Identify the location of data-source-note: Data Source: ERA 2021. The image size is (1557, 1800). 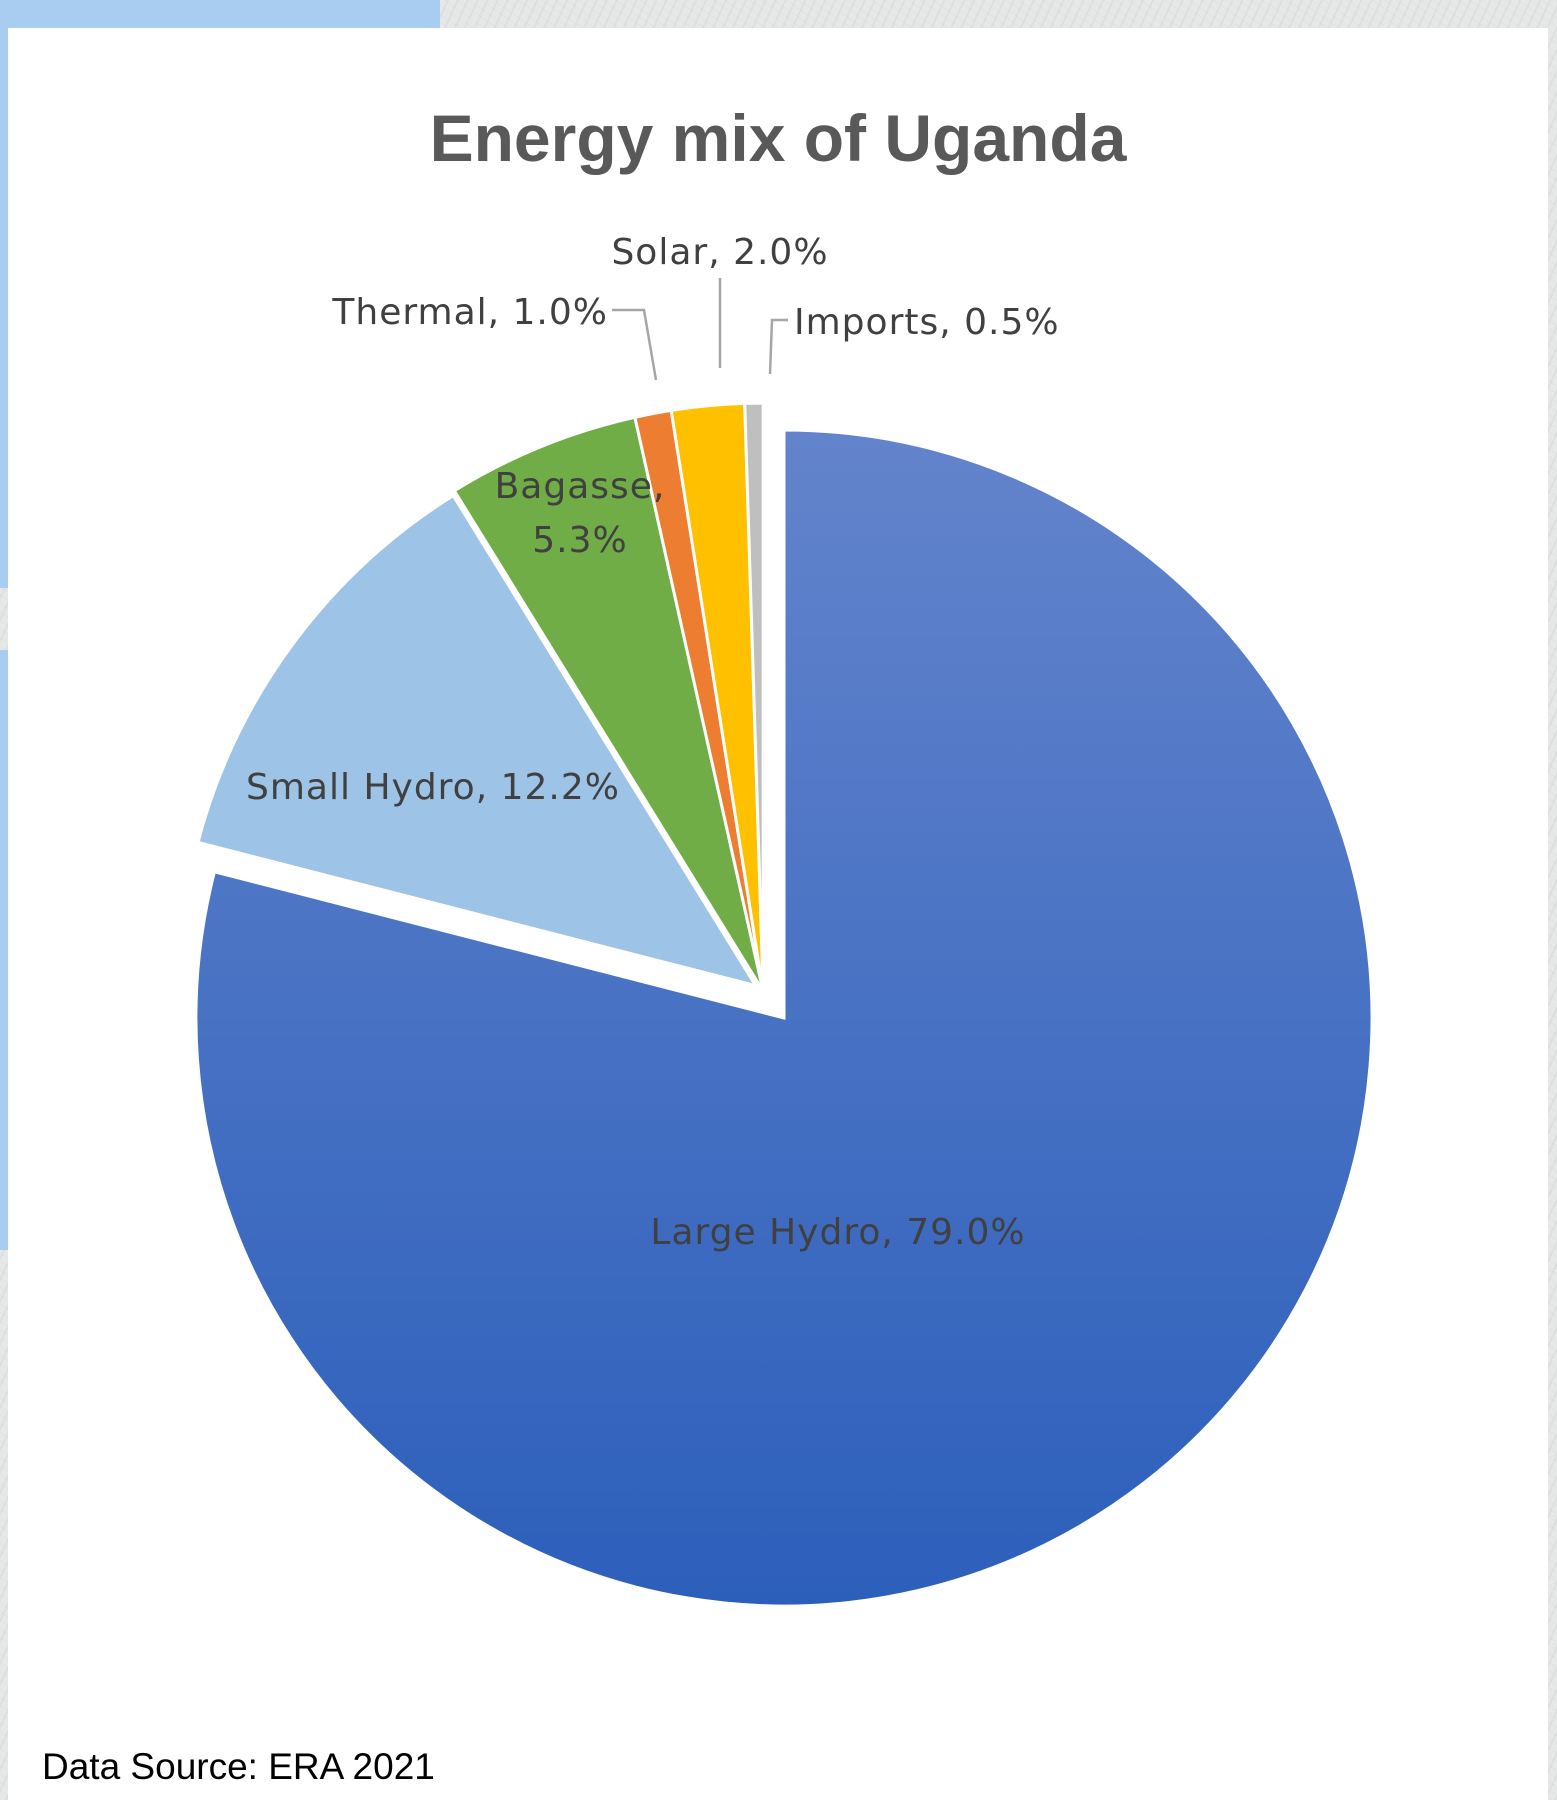
(238, 1766).